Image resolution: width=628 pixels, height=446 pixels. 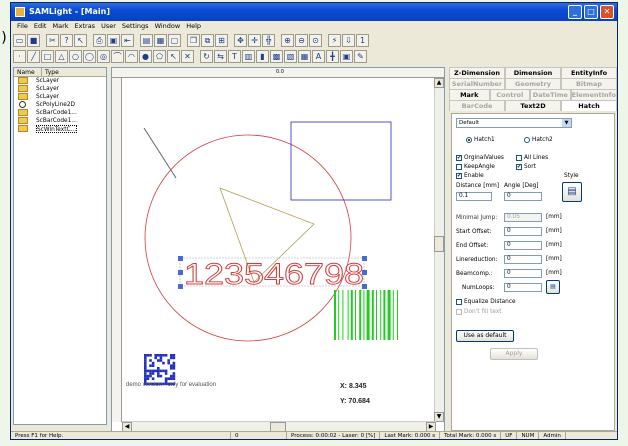 What do you see at coordinates (474, 196) in the screenshot?
I see `distance-input: 0.1` at bounding box center [474, 196].